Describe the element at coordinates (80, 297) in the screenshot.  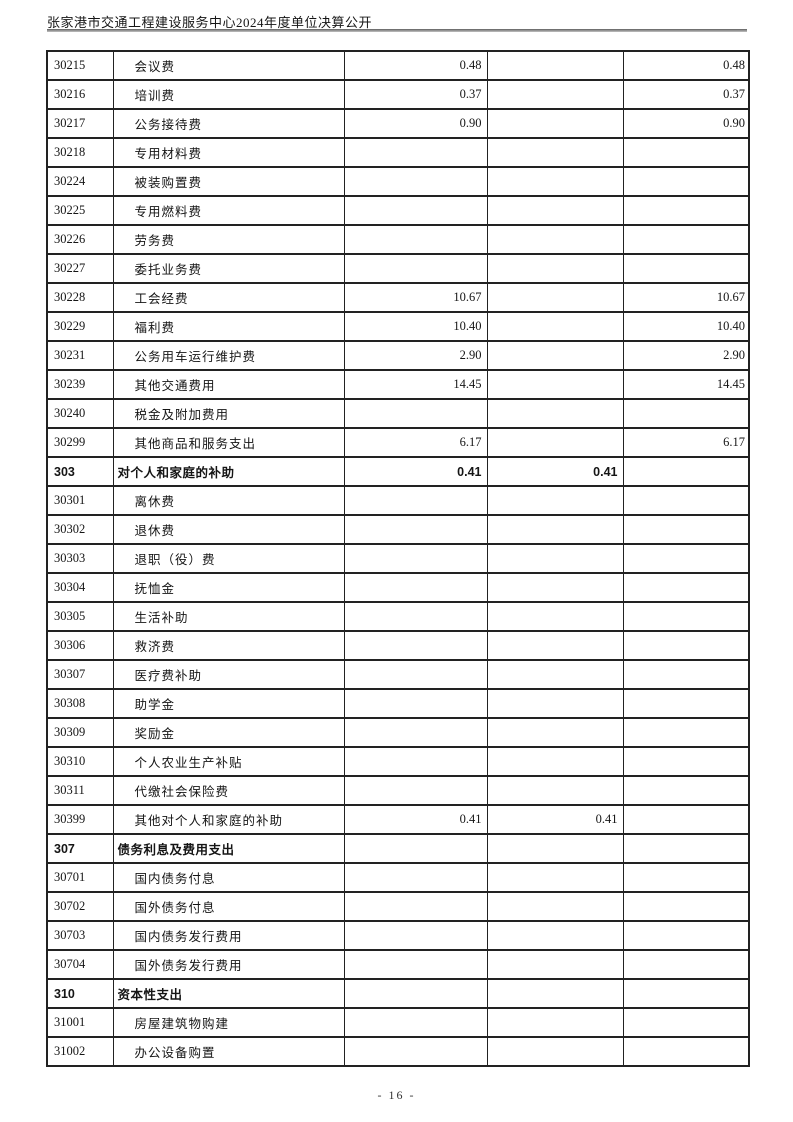
I see `subject-code-cell: 30228` at that location.